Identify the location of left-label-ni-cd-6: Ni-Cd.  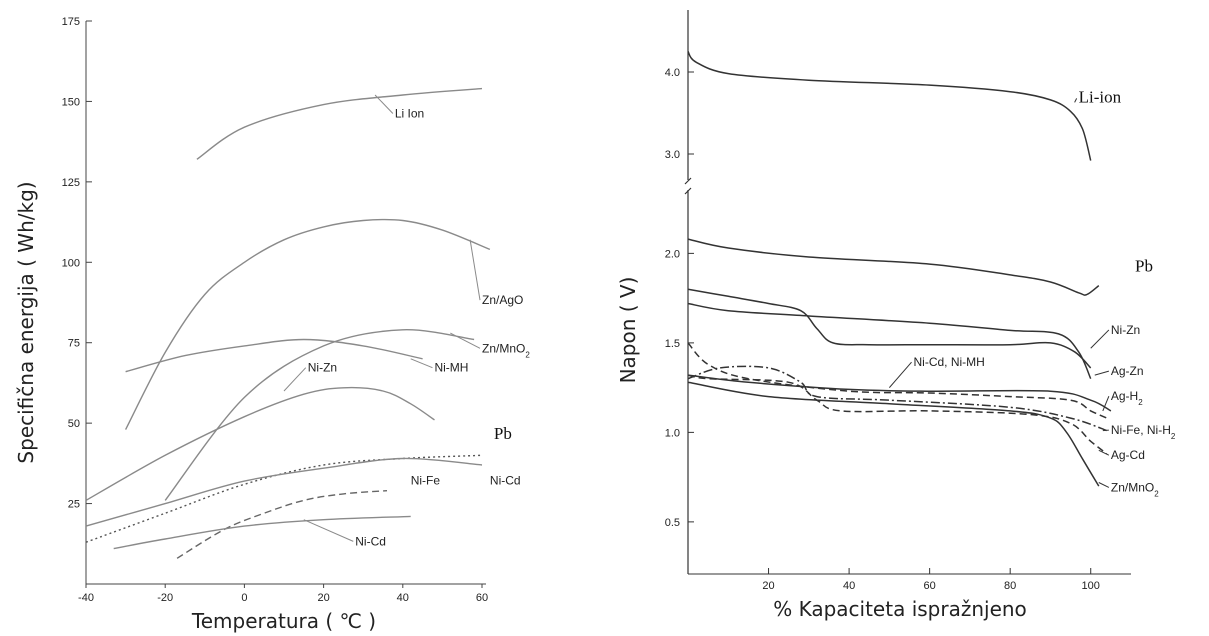
(505, 480).